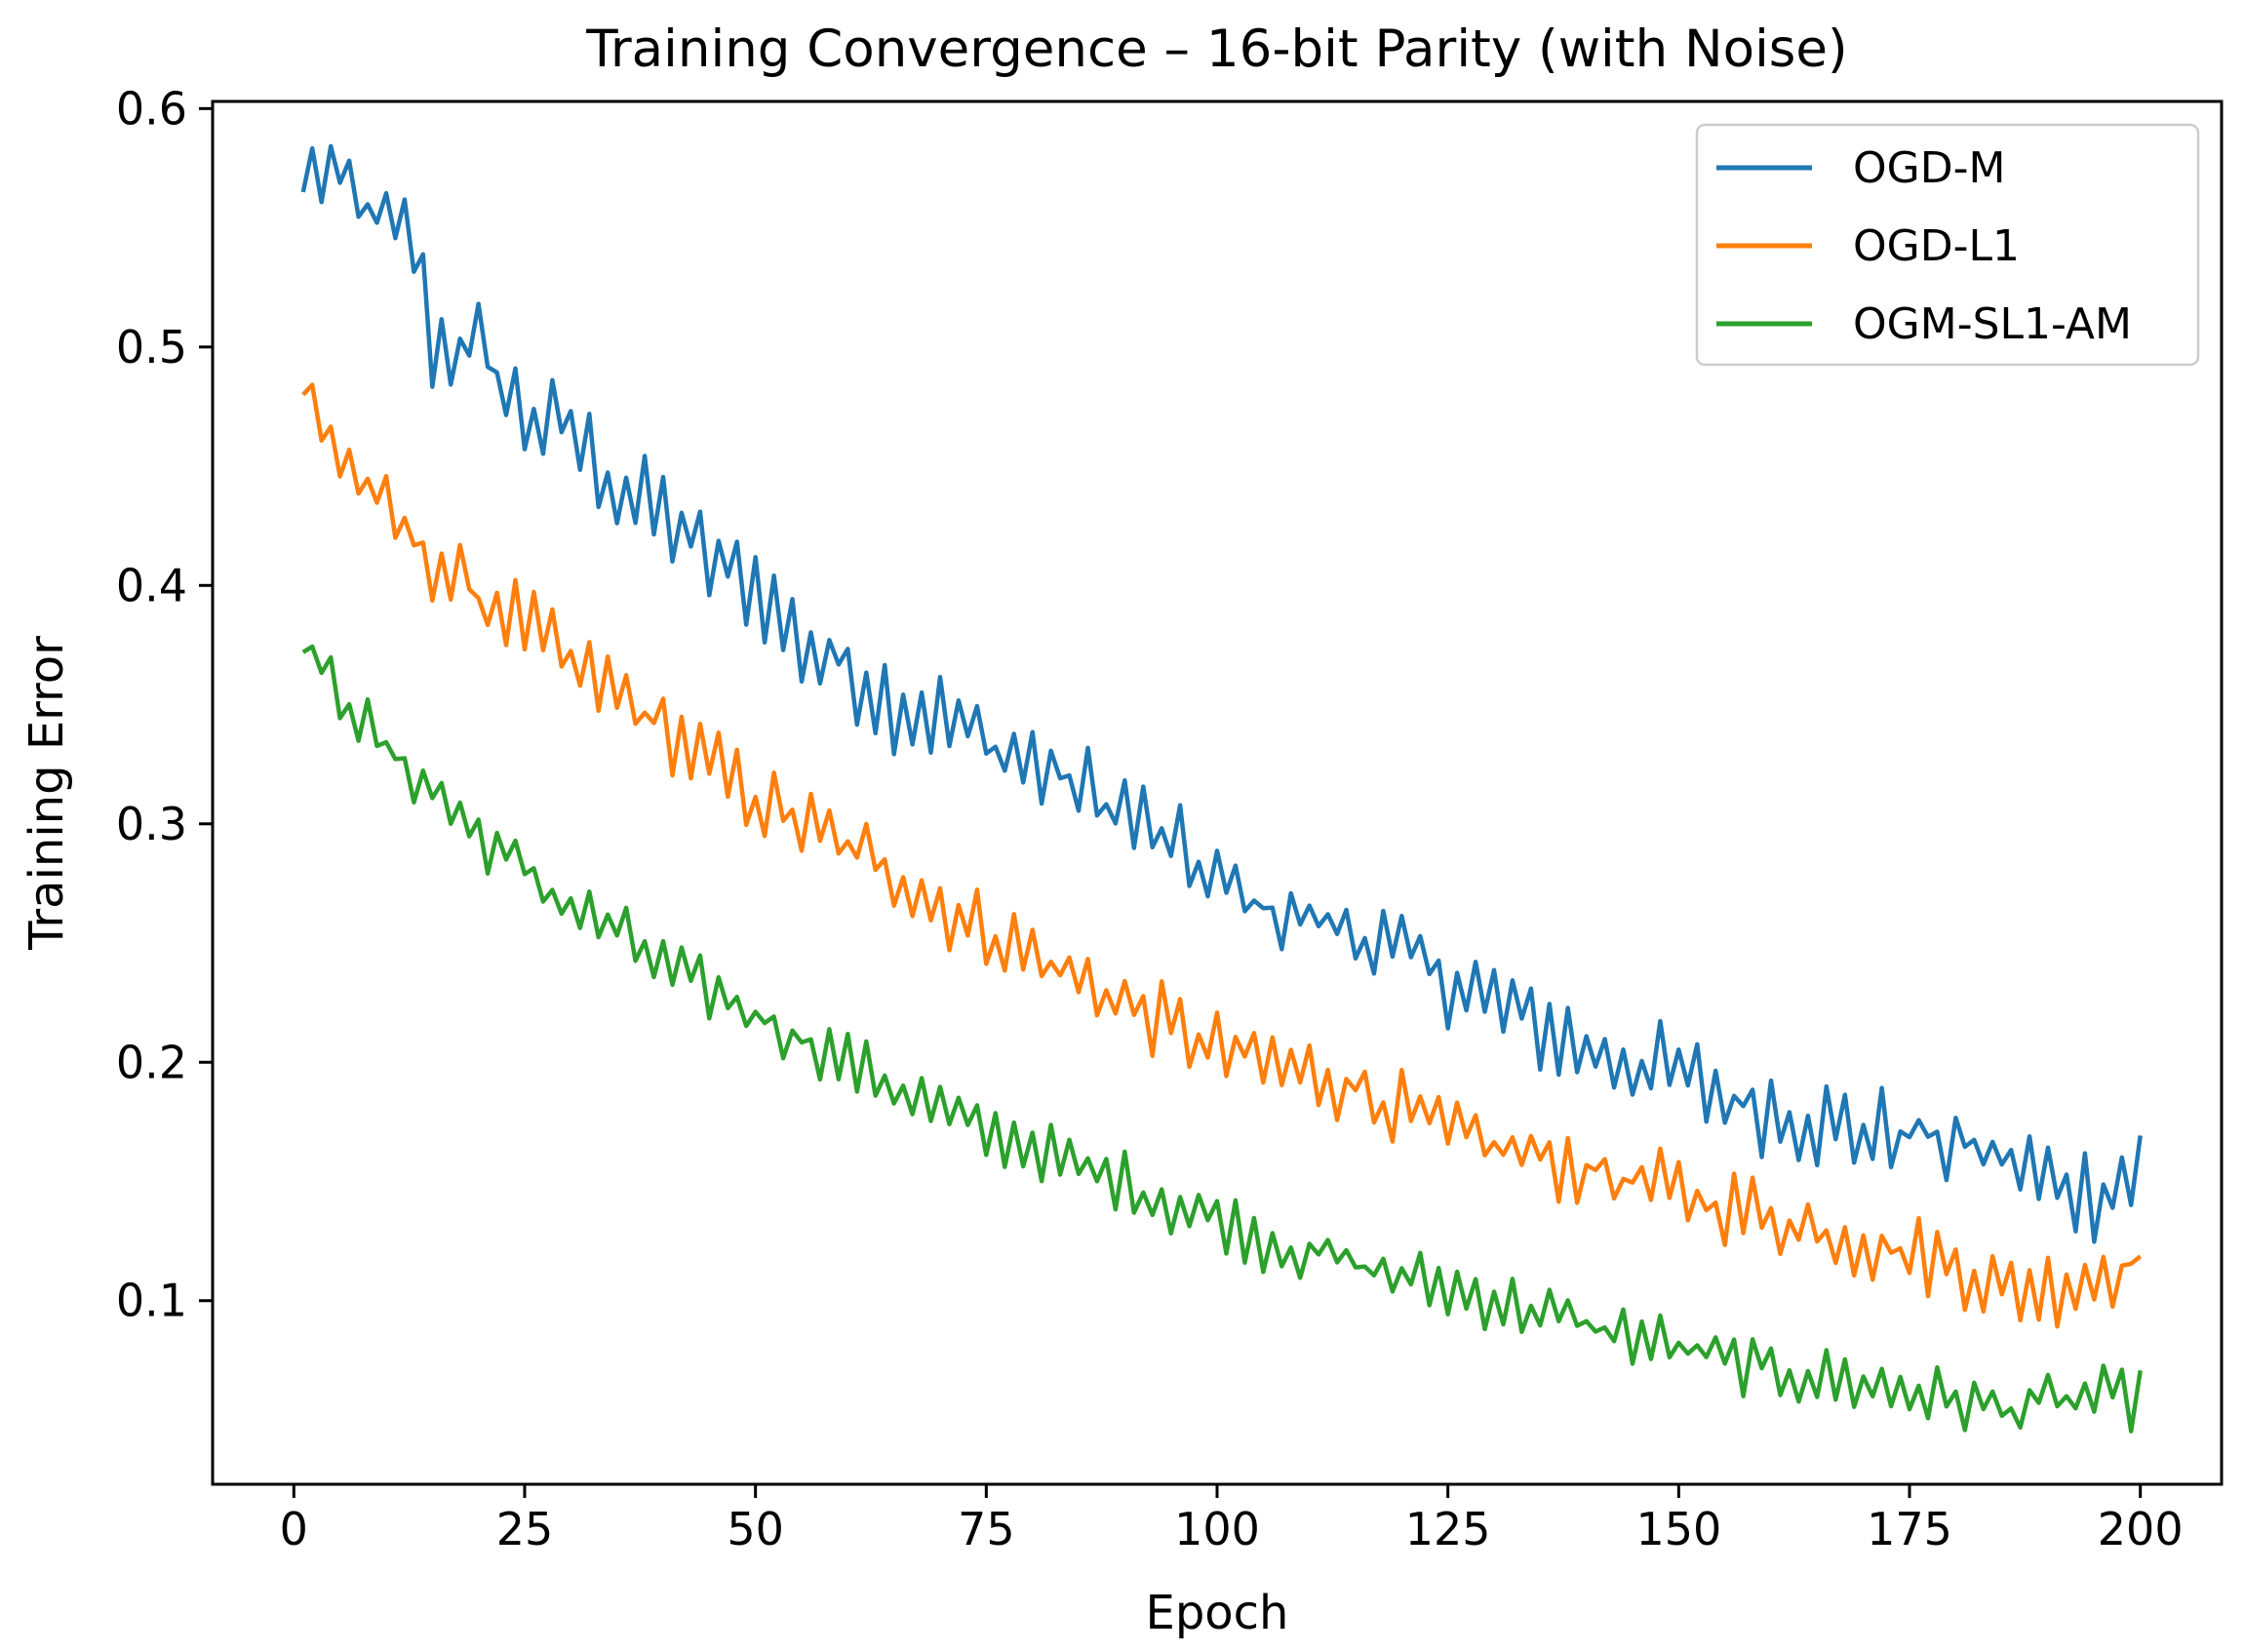  I want to click on x-tick-label: 175, so click(1909, 1529).